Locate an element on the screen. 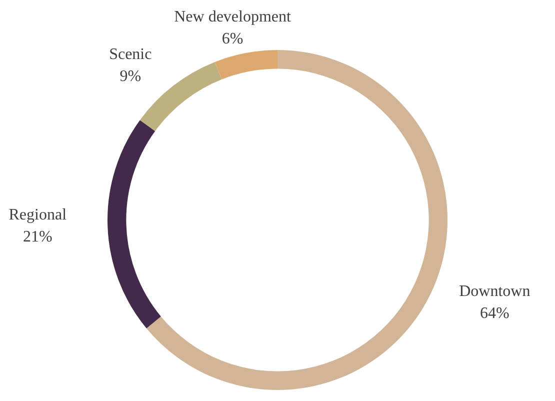 Image resolution: width=555 pixels, height=401 pixels. slice-label: Downtown is located at coordinates (494, 291).